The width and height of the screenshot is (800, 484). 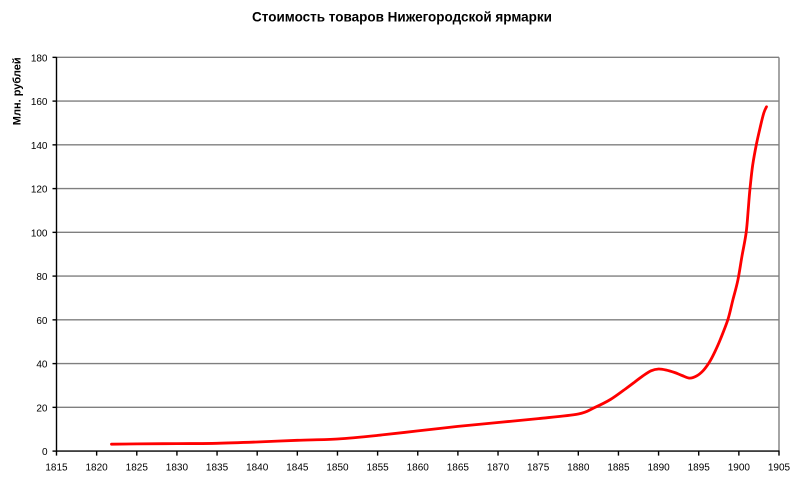 I want to click on svg-text: 1825, so click(x=137, y=468).